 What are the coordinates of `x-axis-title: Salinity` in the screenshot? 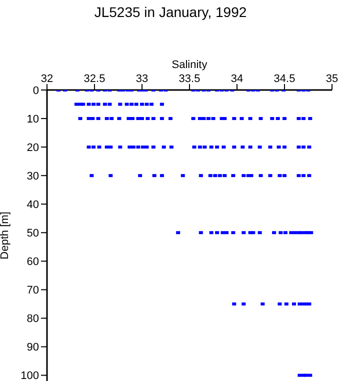 It's located at (190, 64).